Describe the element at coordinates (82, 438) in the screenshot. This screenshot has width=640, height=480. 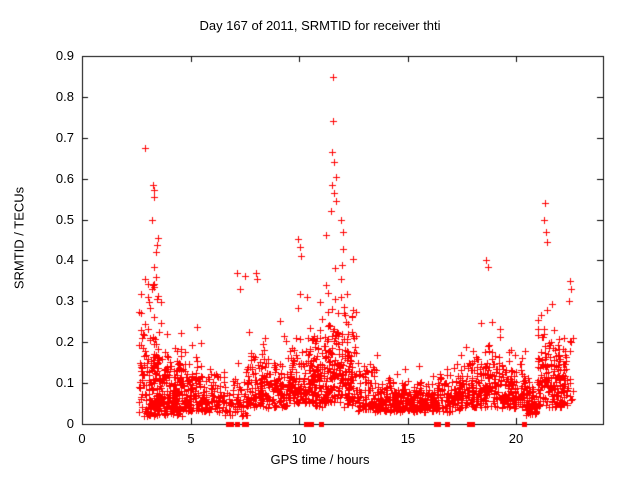
I see `x-tick-label: 0` at that location.